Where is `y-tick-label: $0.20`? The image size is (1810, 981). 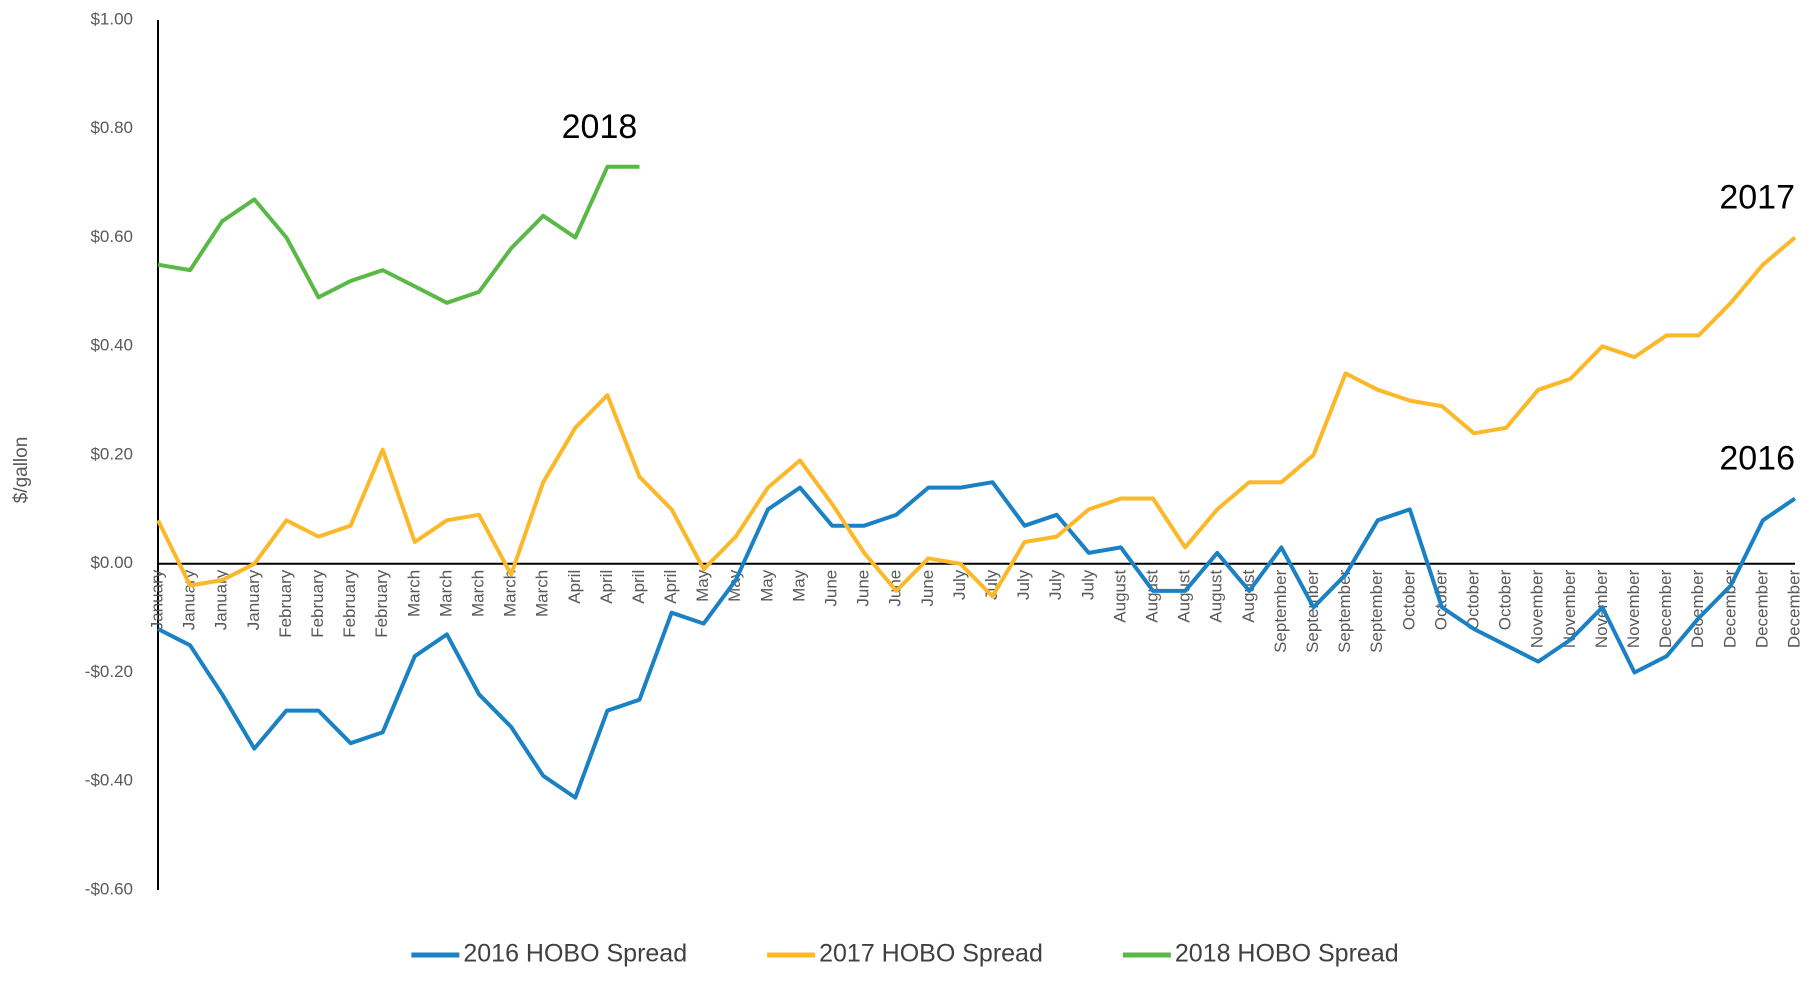
y-tick-label: $0.20 is located at coordinates (111, 453).